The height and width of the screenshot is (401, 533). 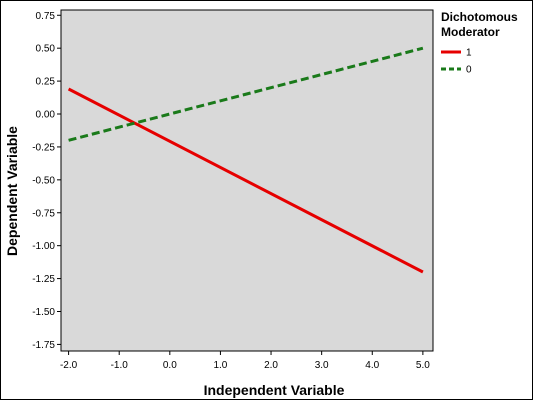 What do you see at coordinates (456, 62) in the screenshot?
I see `legend-items: 10` at bounding box center [456, 62].